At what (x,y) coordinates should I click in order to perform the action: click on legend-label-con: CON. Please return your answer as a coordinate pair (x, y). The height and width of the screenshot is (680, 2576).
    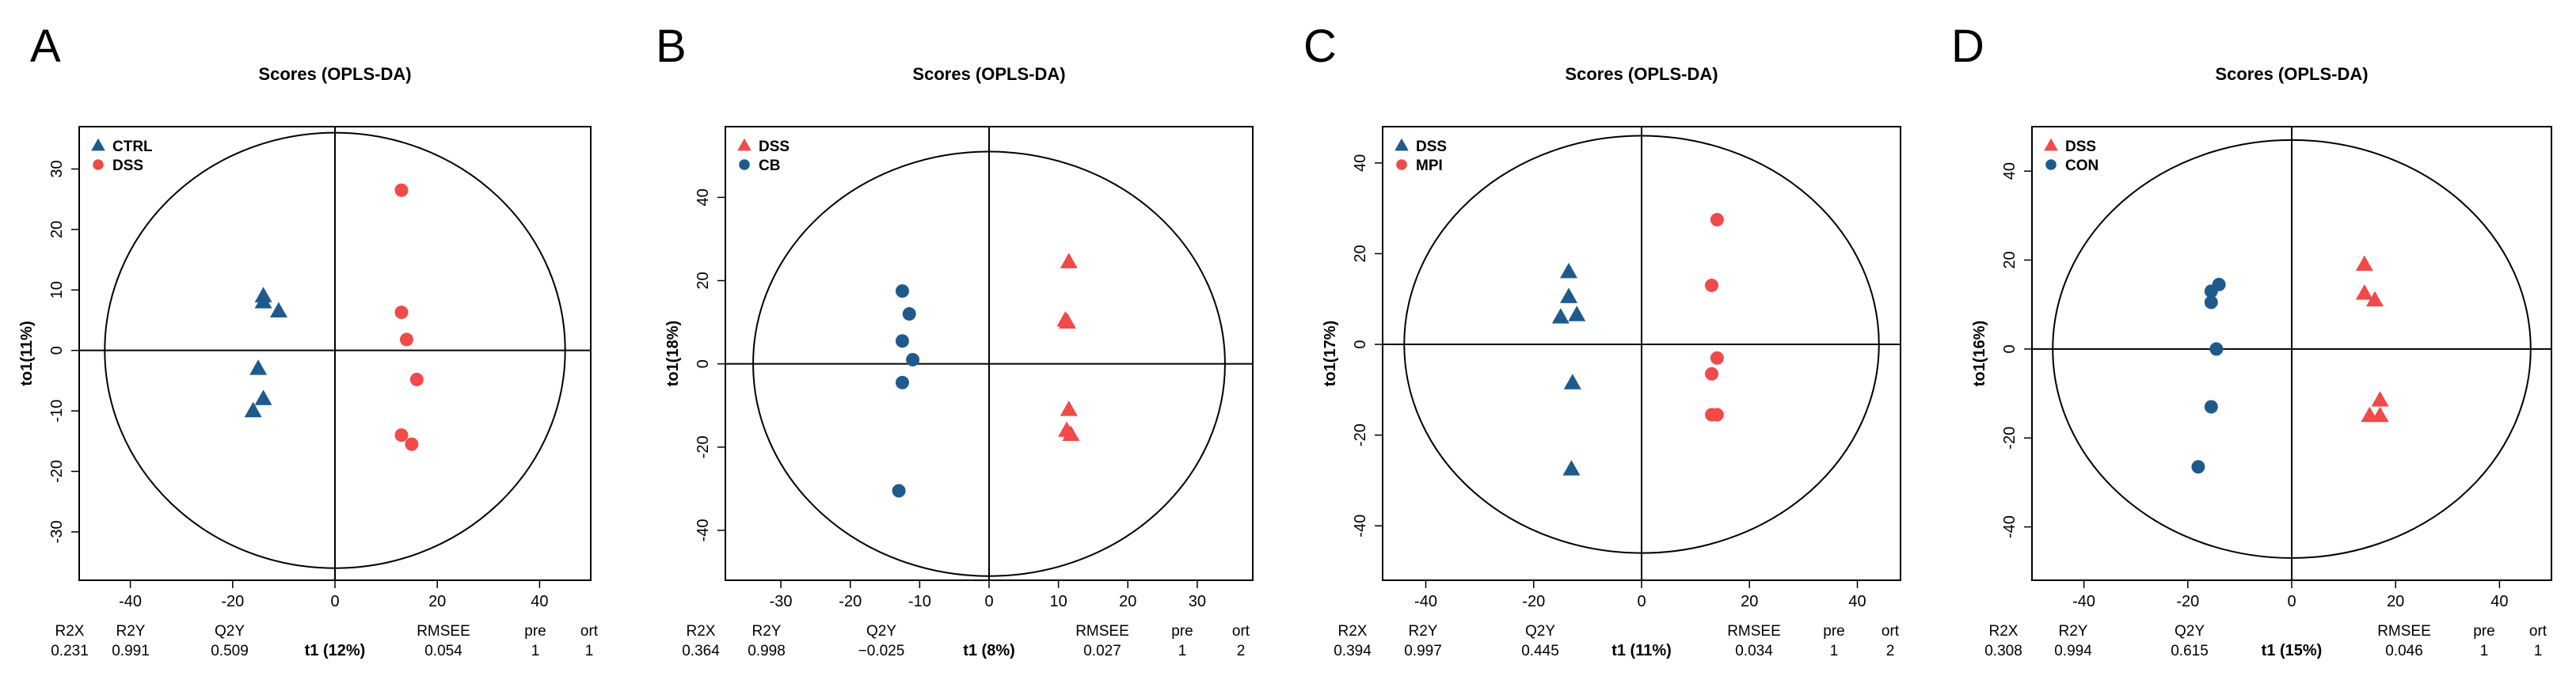
    Looking at the image, I should click on (2081, 166).